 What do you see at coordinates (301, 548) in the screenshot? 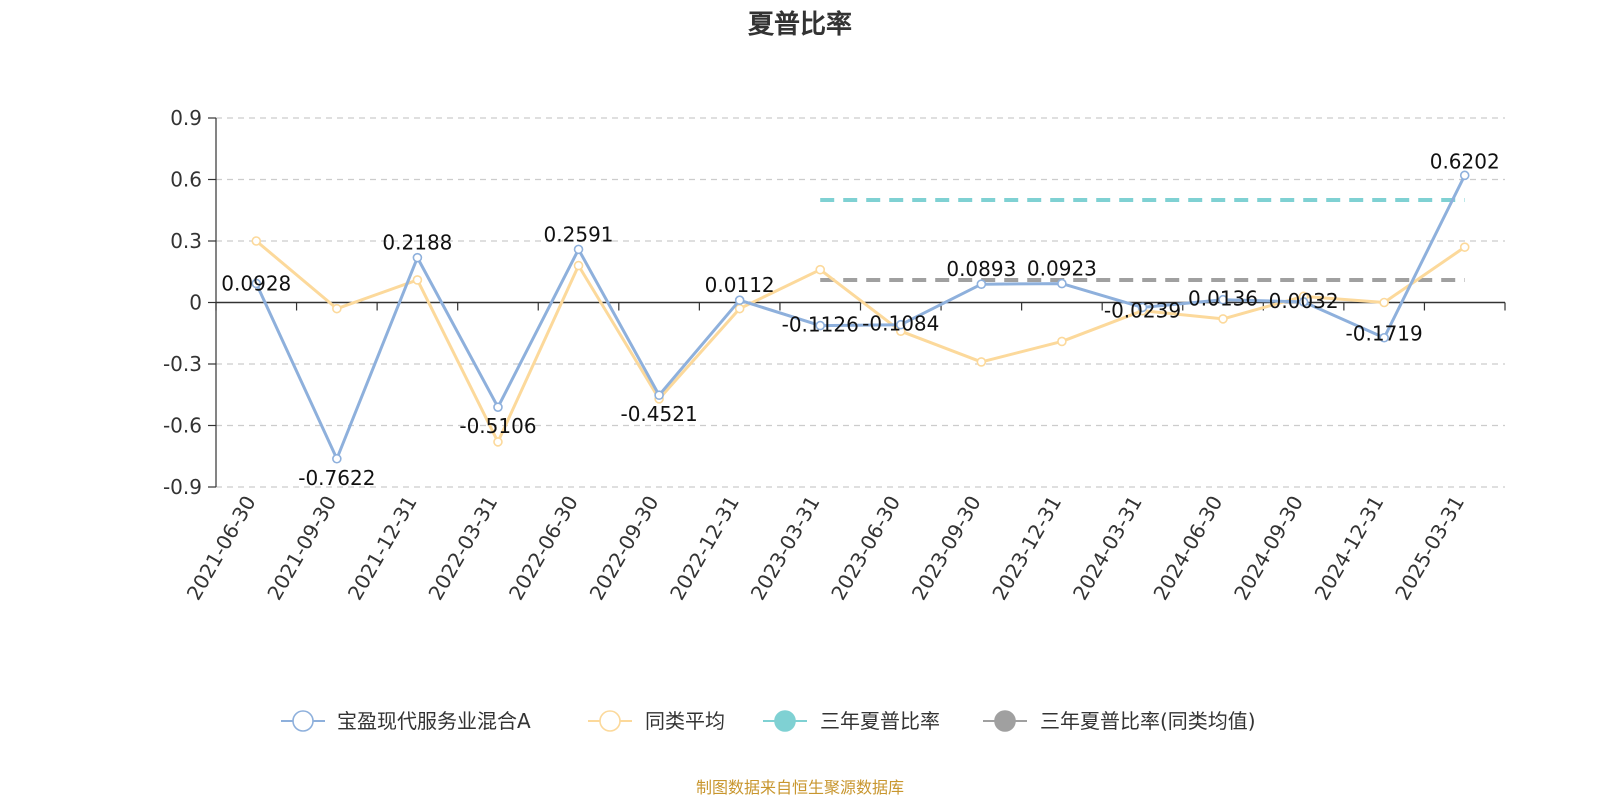
I see `x-tick-label: 2021-09-30` at bounding box center [301, 548].